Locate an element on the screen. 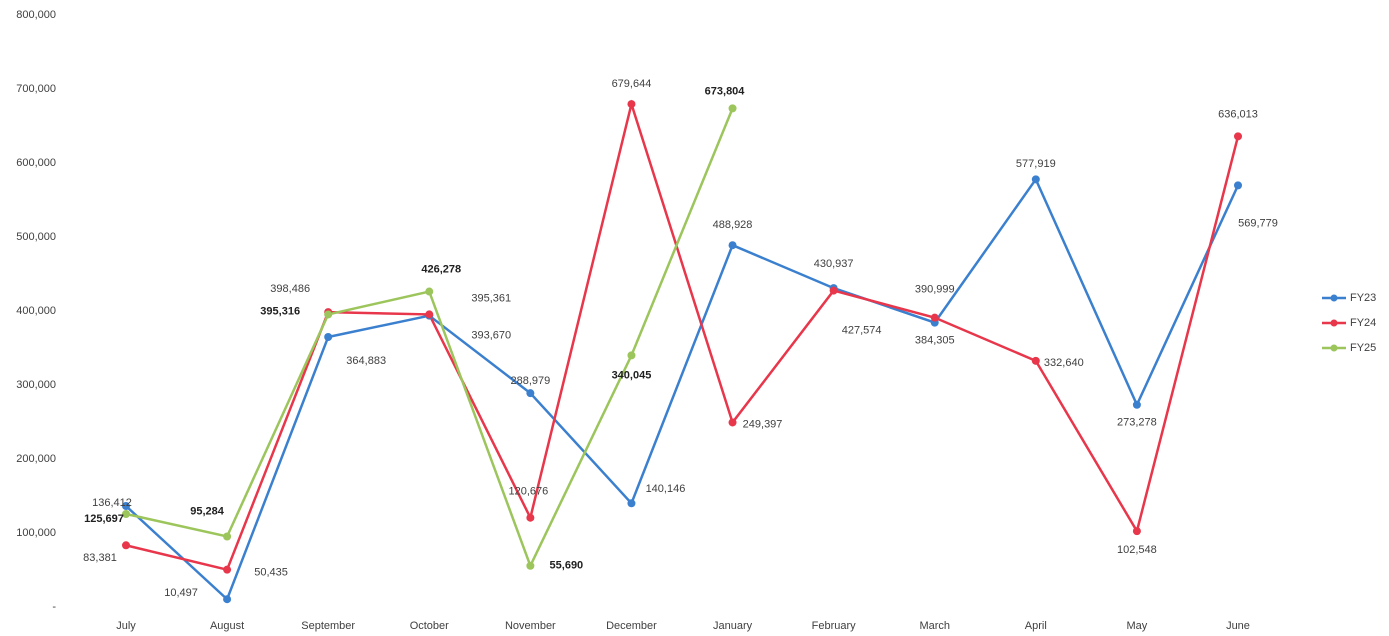 Image resolution: width=1389 pixels, height=636 pixels. x-tick-label: September is located at coordinates (328, 626).